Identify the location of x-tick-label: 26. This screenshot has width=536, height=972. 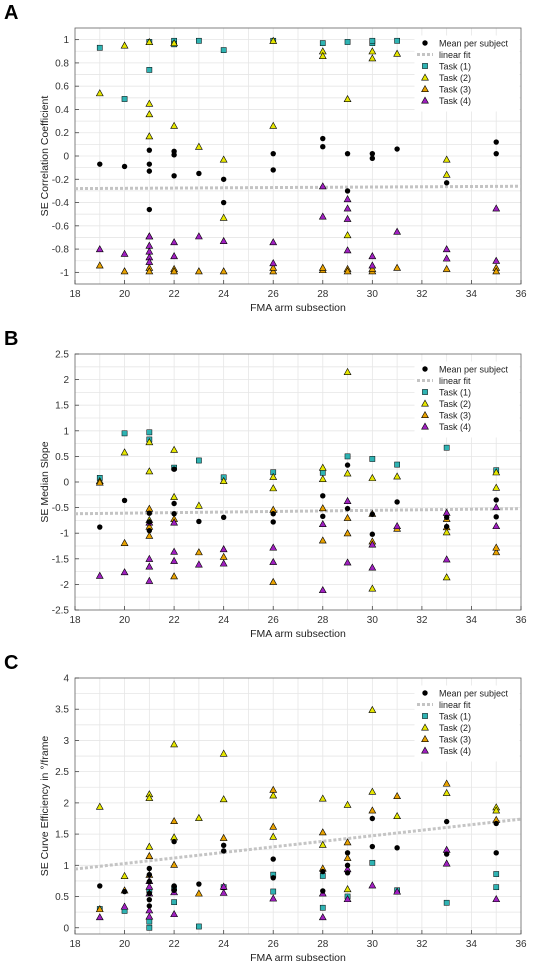
(274, 294).